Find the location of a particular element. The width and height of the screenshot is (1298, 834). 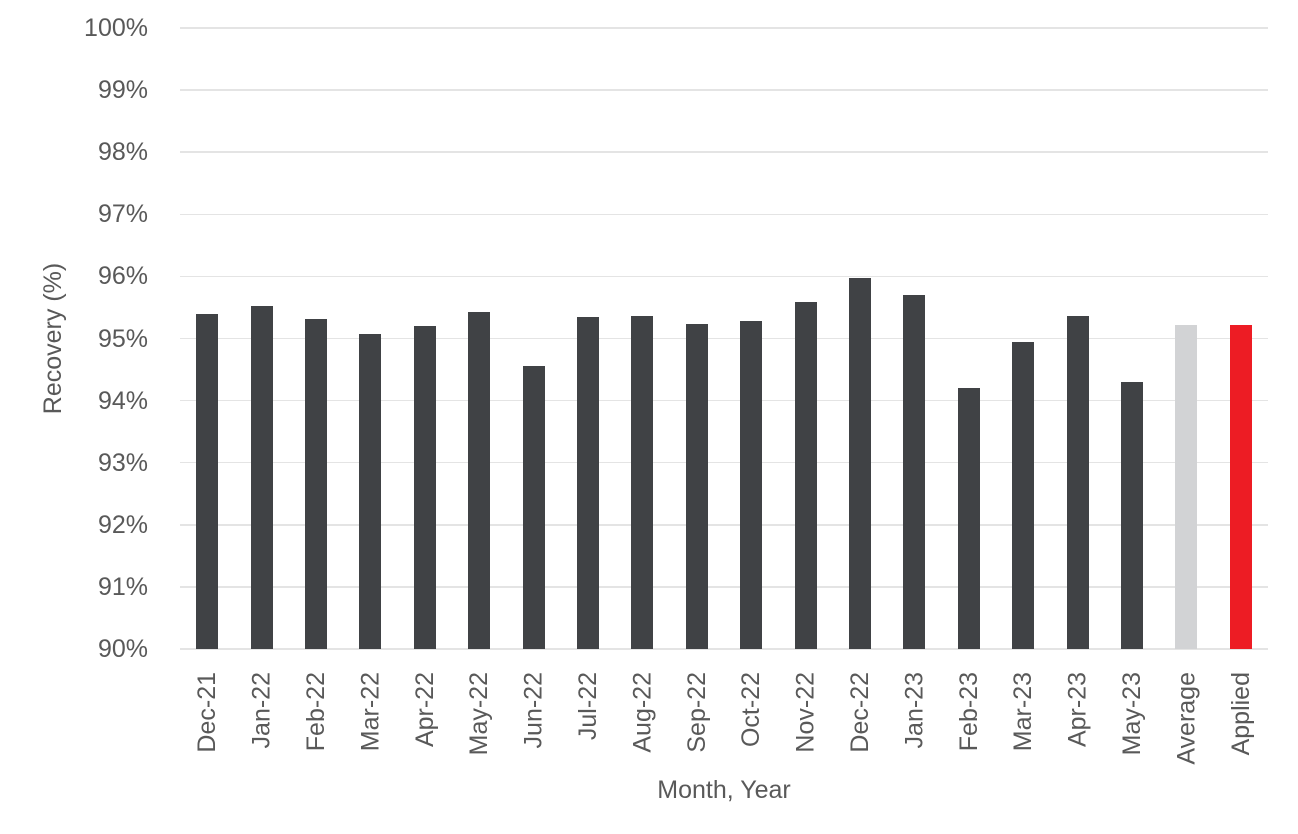

x-axis-title: Month, Year is located at coordinates (724, 790).